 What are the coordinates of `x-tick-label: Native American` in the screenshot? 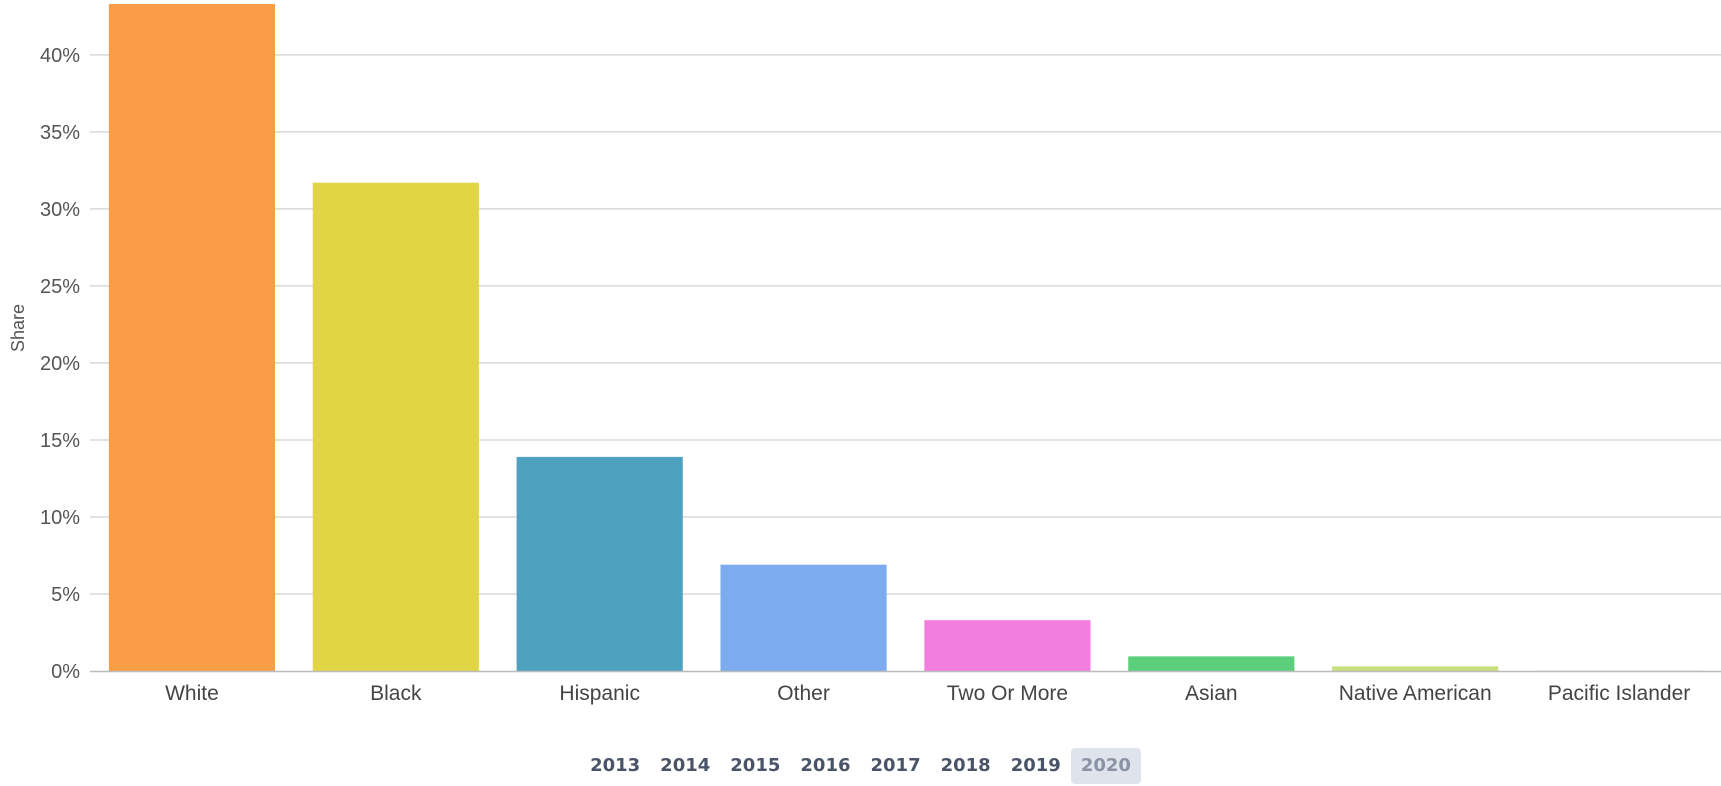 It's located at (1415, 693).